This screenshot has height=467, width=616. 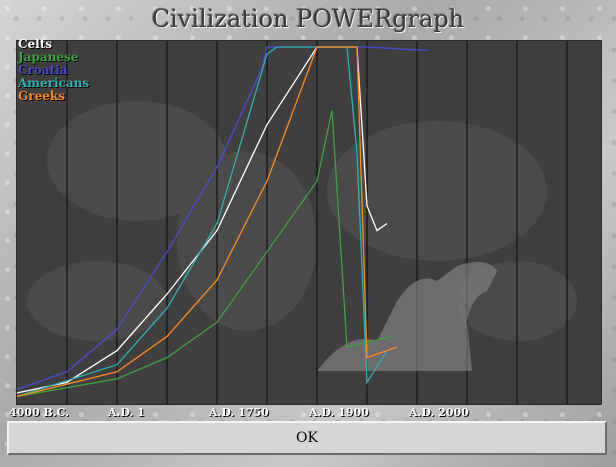 I want to click on legend-item-croatia: Croatia, so click(x=43, y=70).